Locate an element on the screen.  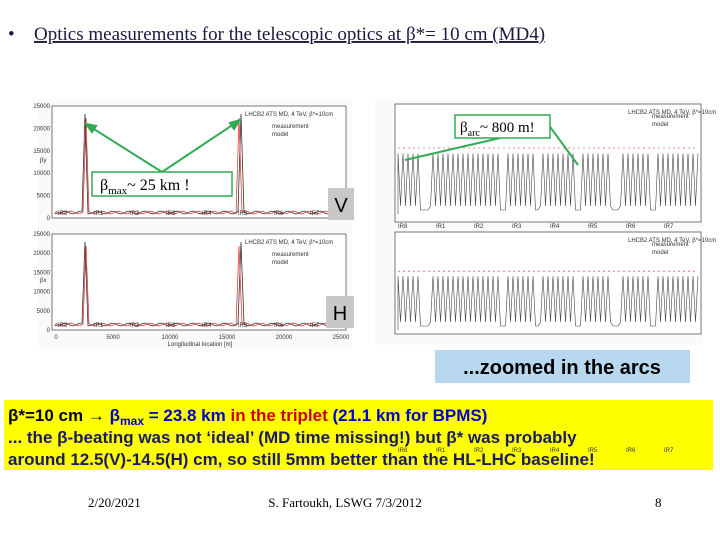
summary-segment: β is located at coordinates (115, 415).